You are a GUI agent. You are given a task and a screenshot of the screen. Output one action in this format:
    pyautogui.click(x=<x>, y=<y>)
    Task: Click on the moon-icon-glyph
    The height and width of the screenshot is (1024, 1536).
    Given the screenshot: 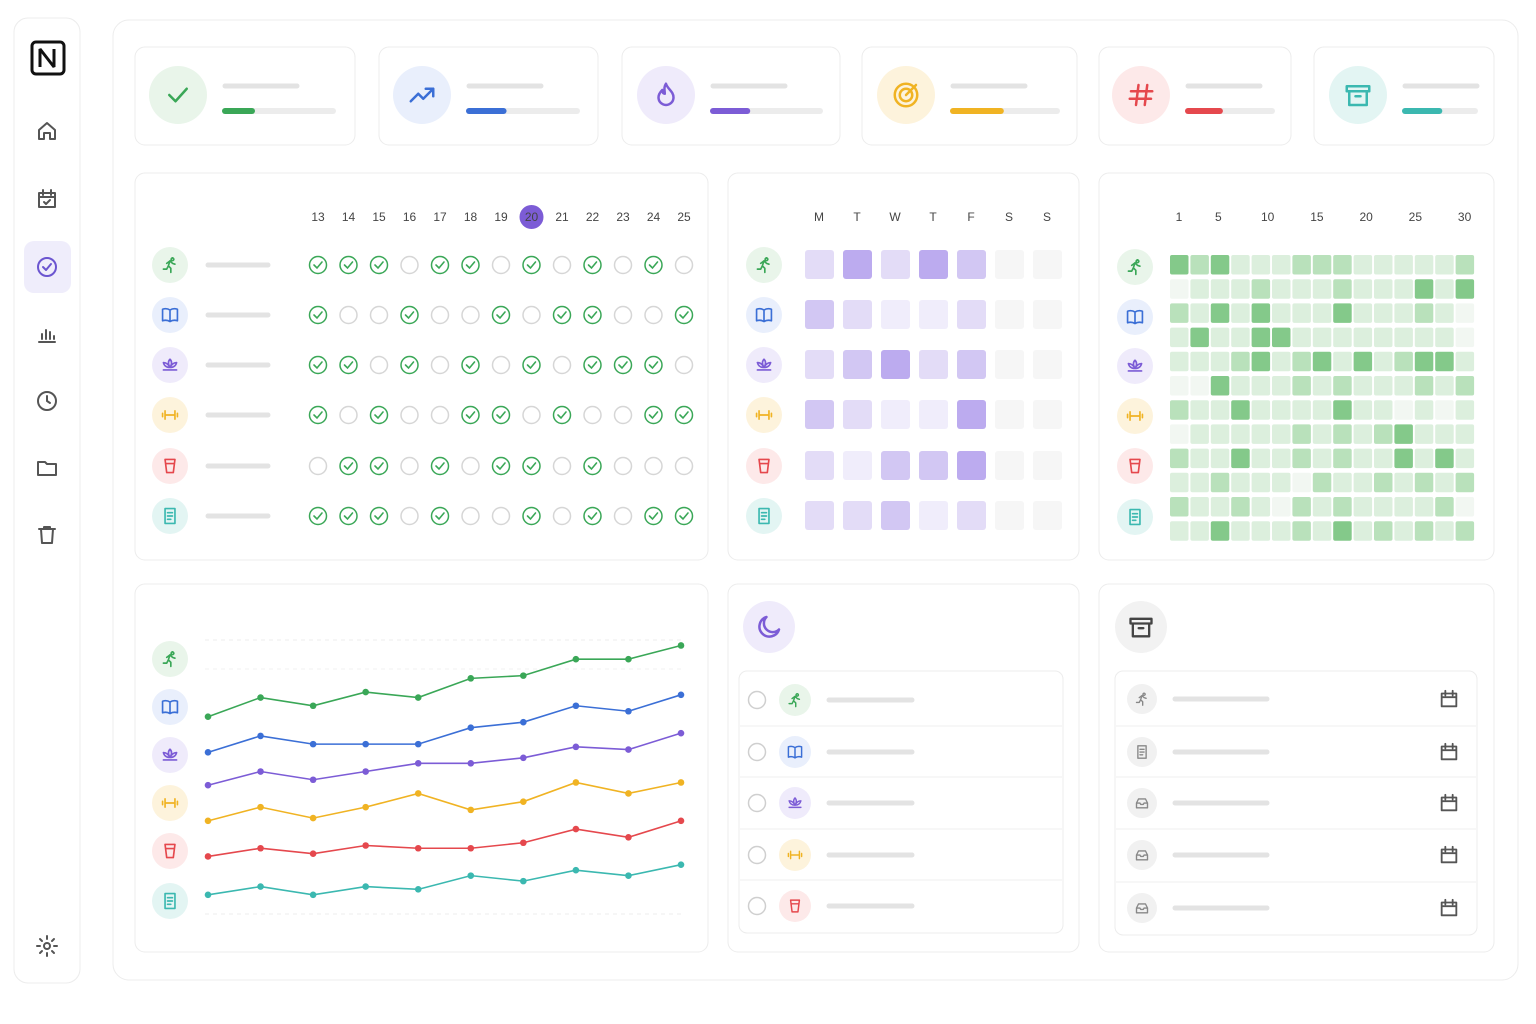 What is the action you would take?
    pyautogui.click(x=769, y=626)
    